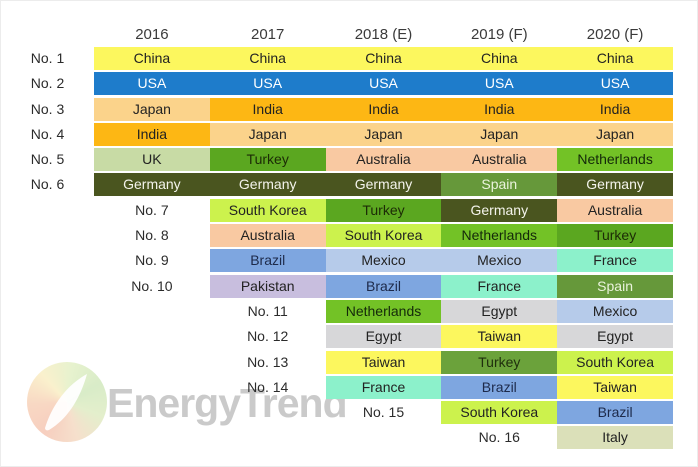 This screenshot has height=467, width=698. What do you see at coordinates (227, 403) in the screenshot?
I see `watermark-brand-text: EnergyTrend` at bounding box center [227, 403].